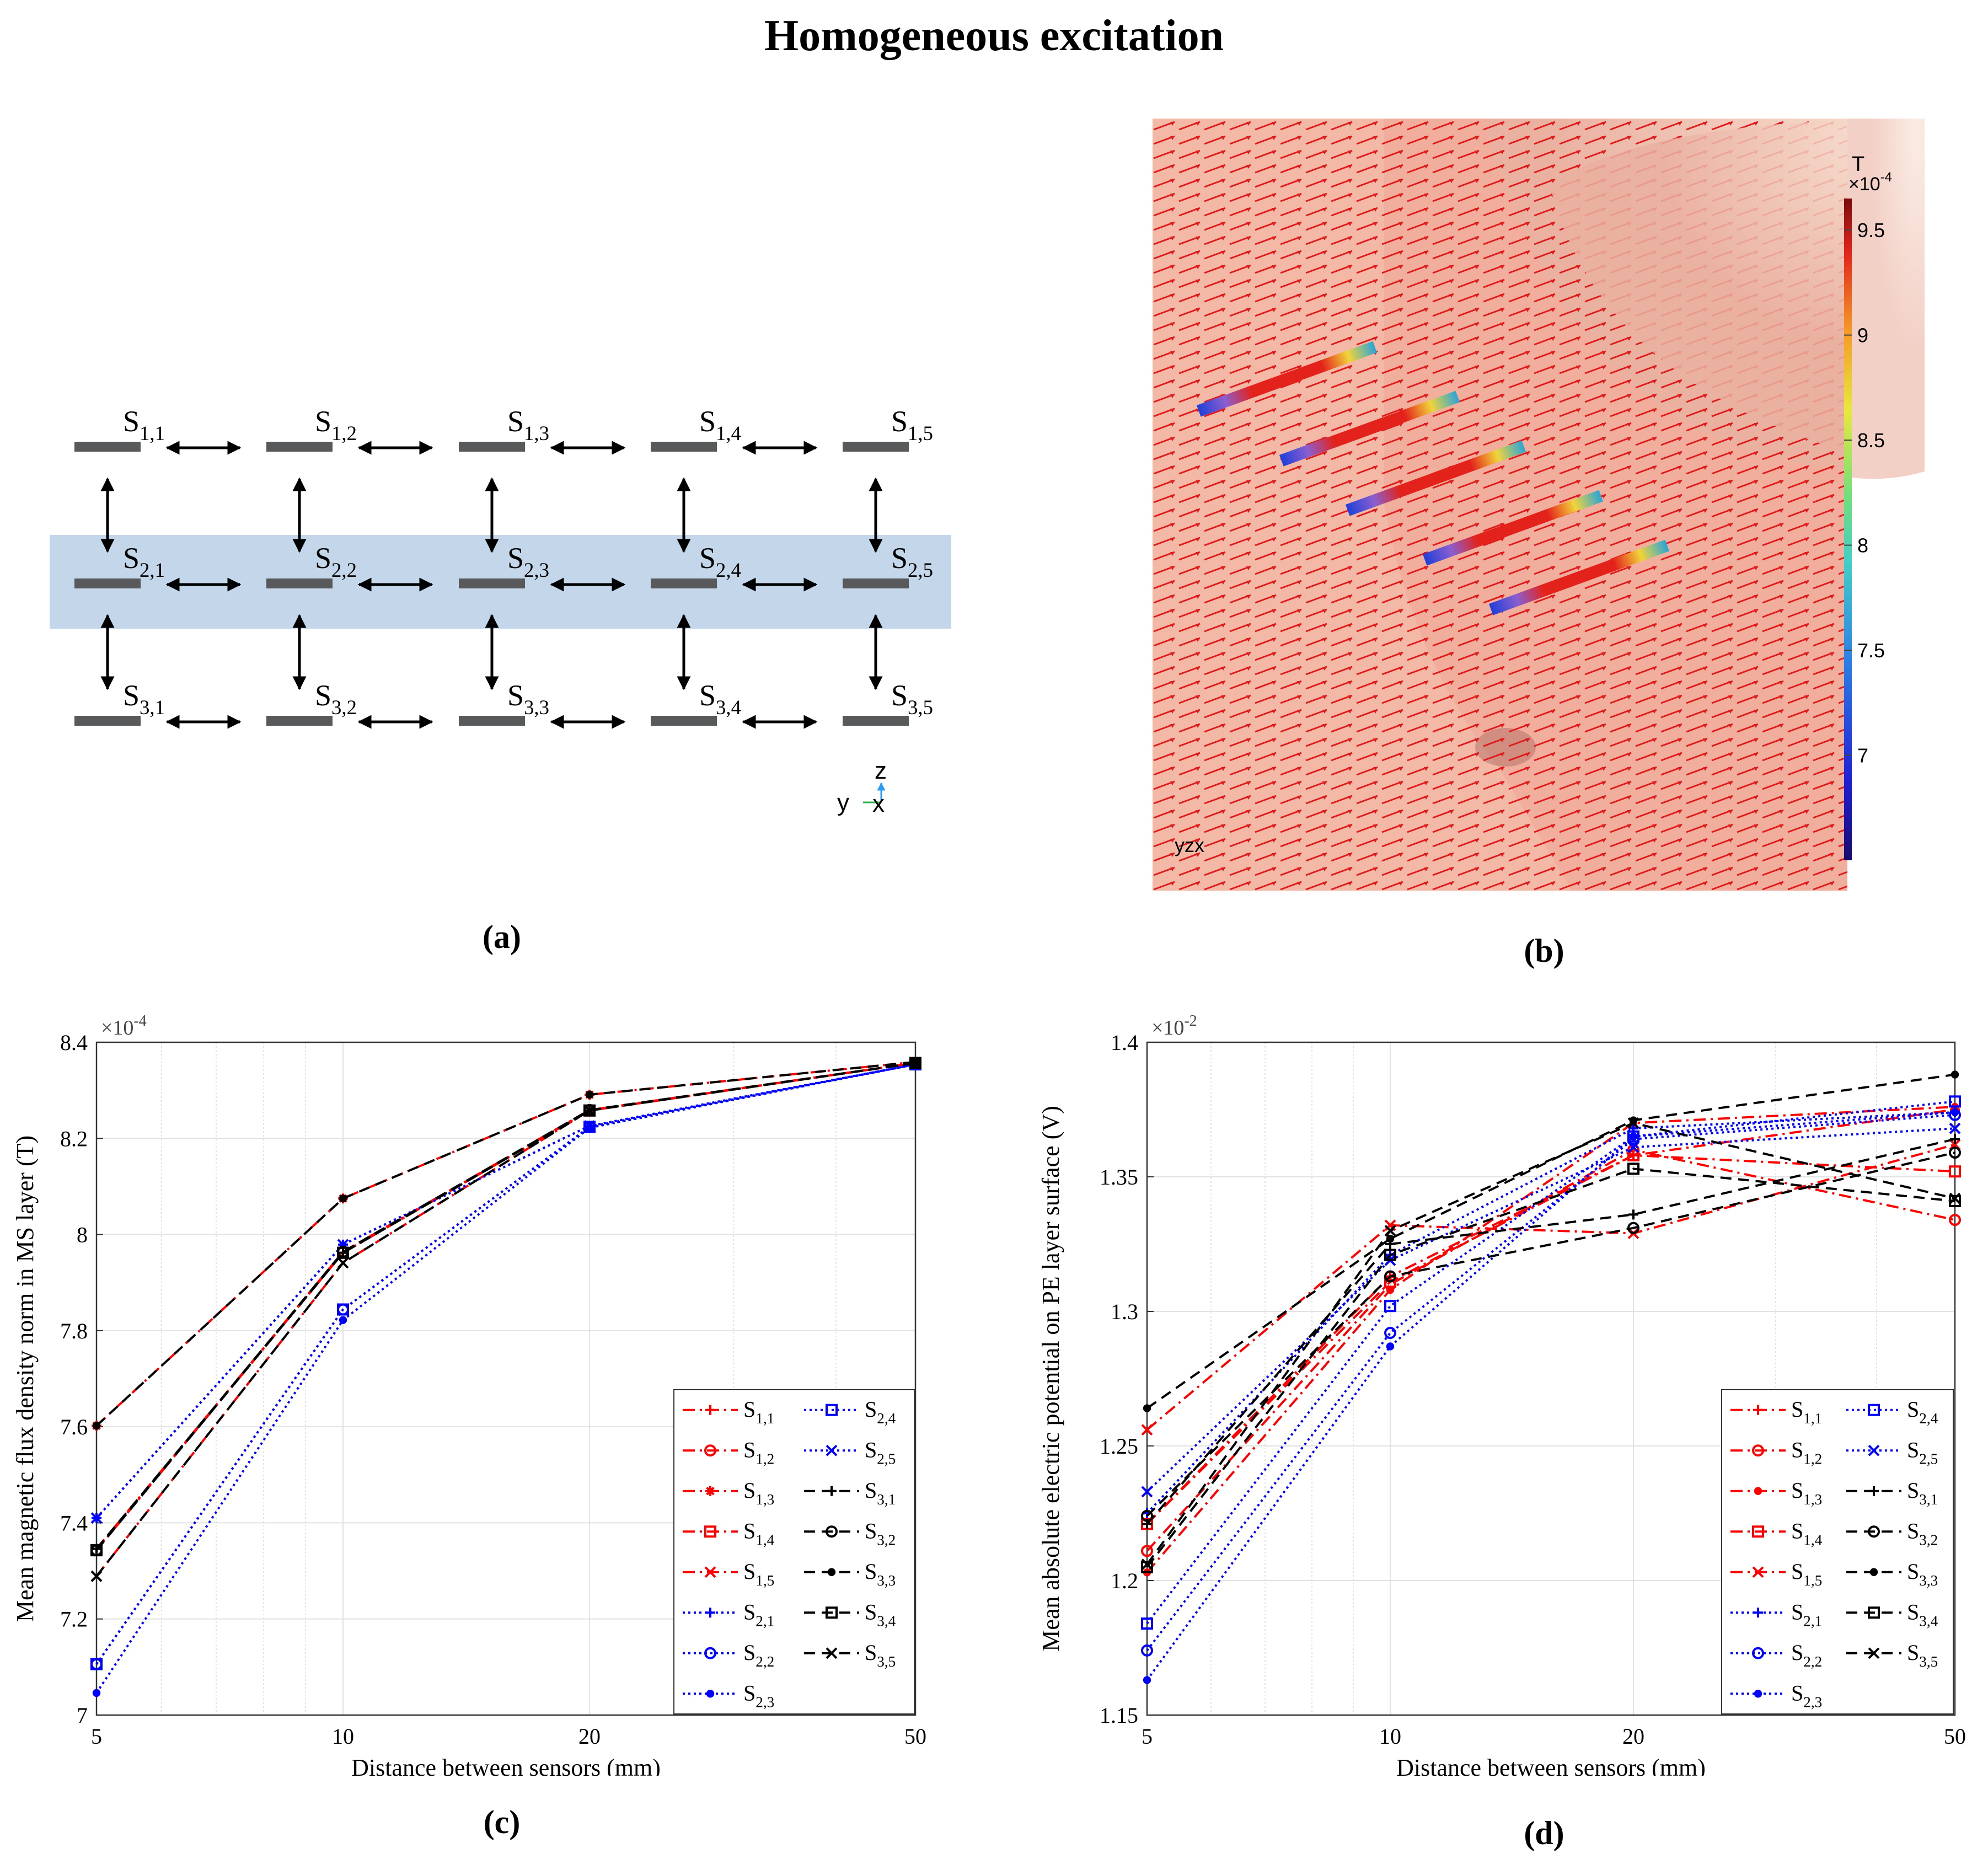 Image resolution: width=1988 pixels, height=1875 pixels. What do you see at coordinates (1776, 1452) in the screenshot?
I see `legend-item: S1,2` at bounding box center [1776, 1452].